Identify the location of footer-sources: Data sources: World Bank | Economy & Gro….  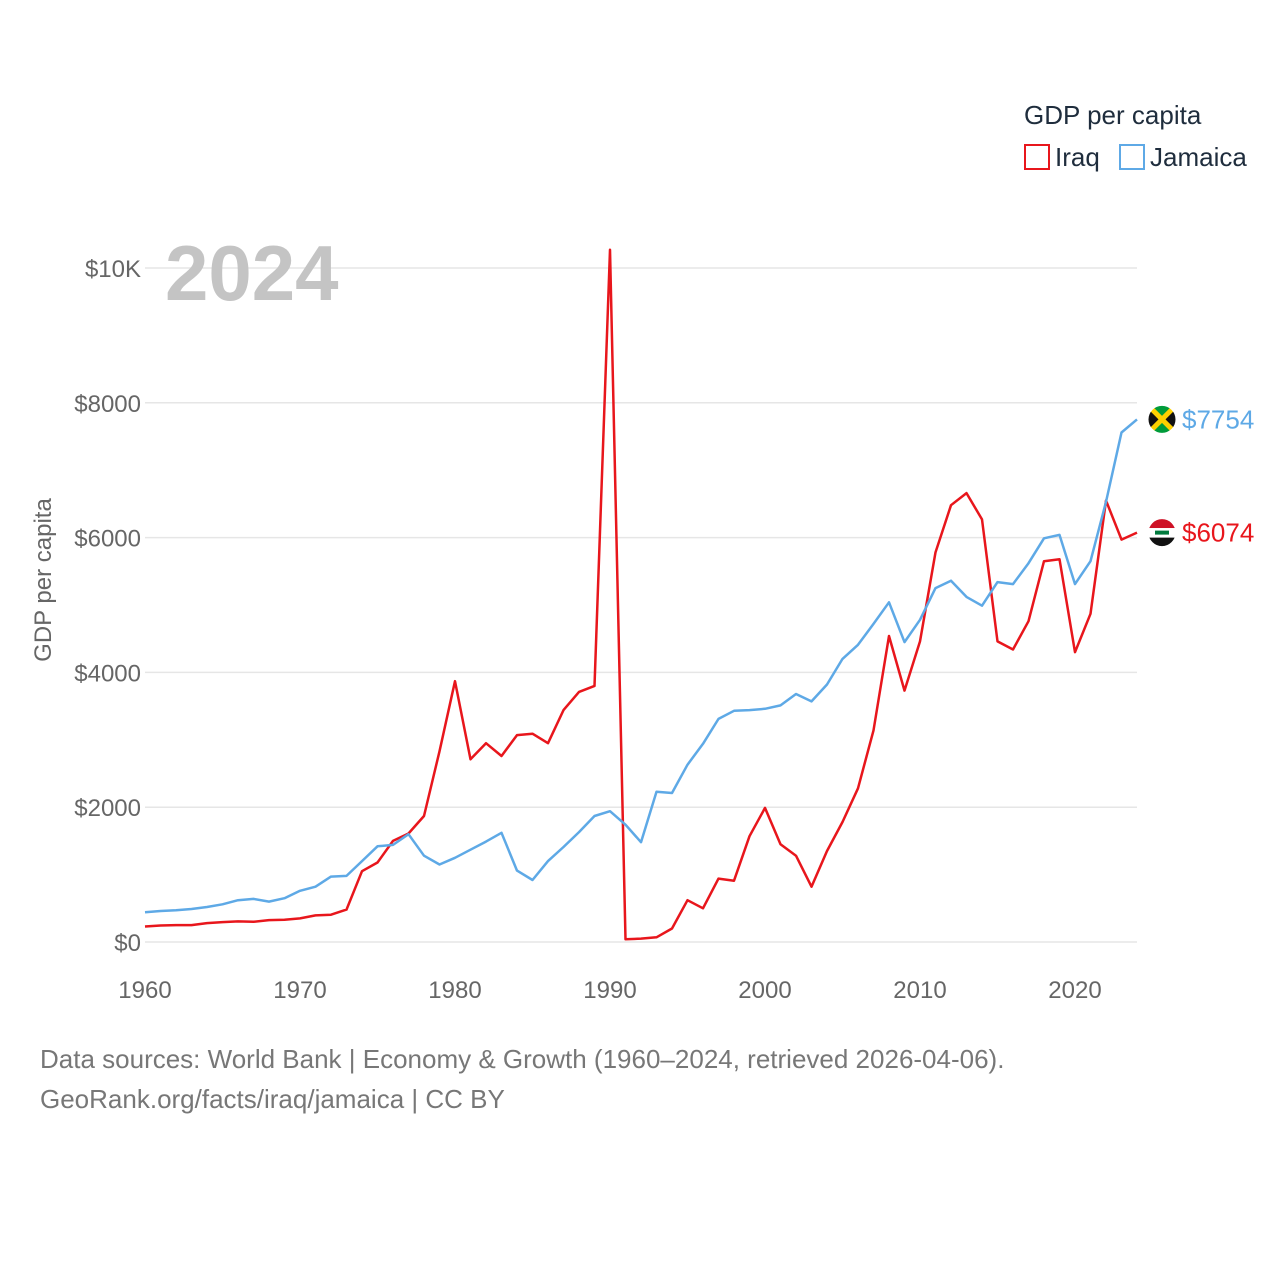
(522, 1059).